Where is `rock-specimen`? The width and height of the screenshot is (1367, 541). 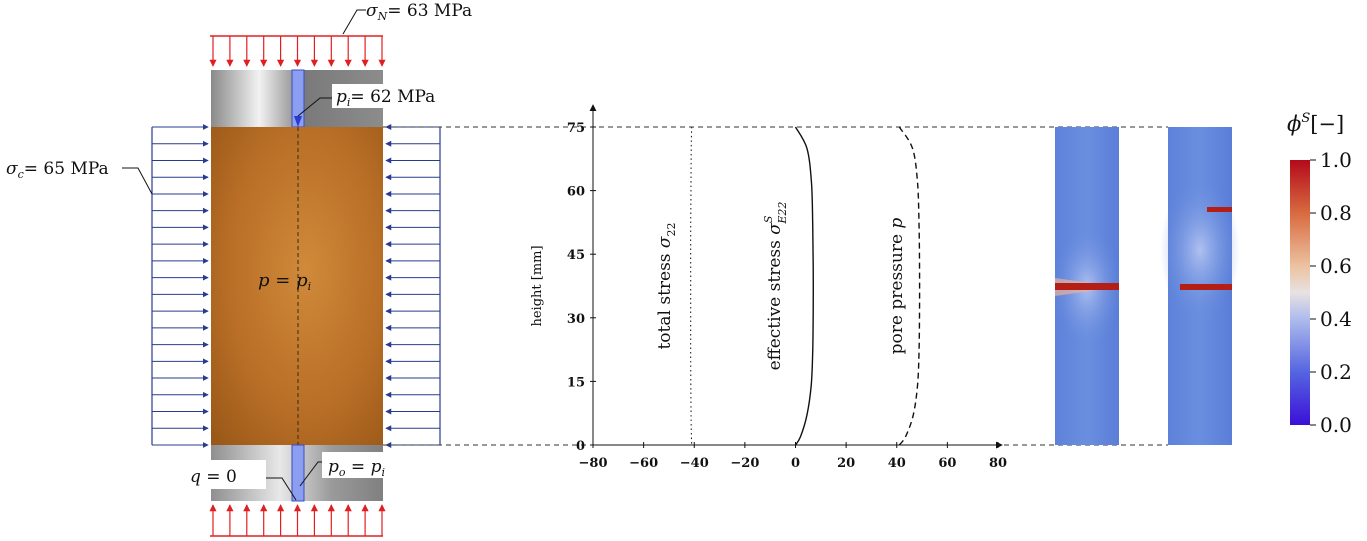
rock-specimen is located at coordinates (297, 286).